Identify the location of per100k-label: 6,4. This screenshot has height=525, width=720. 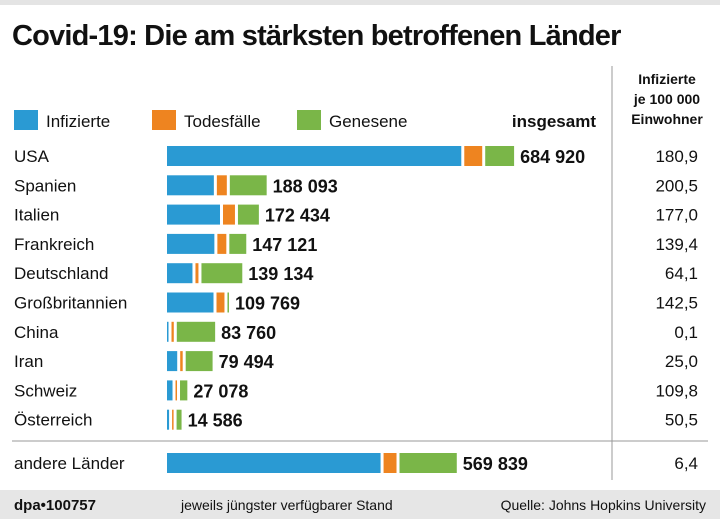
(686, 463).